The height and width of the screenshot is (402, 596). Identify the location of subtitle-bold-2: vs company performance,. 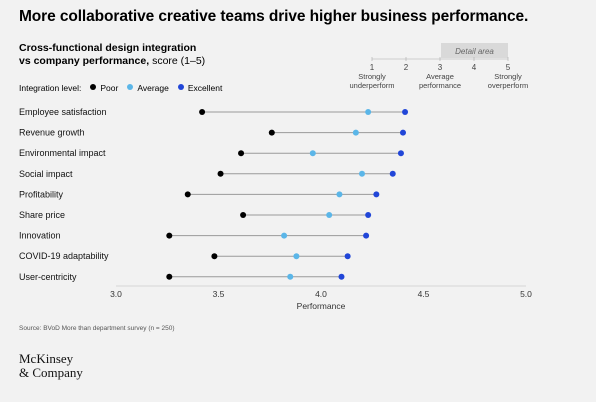
(84, 61).